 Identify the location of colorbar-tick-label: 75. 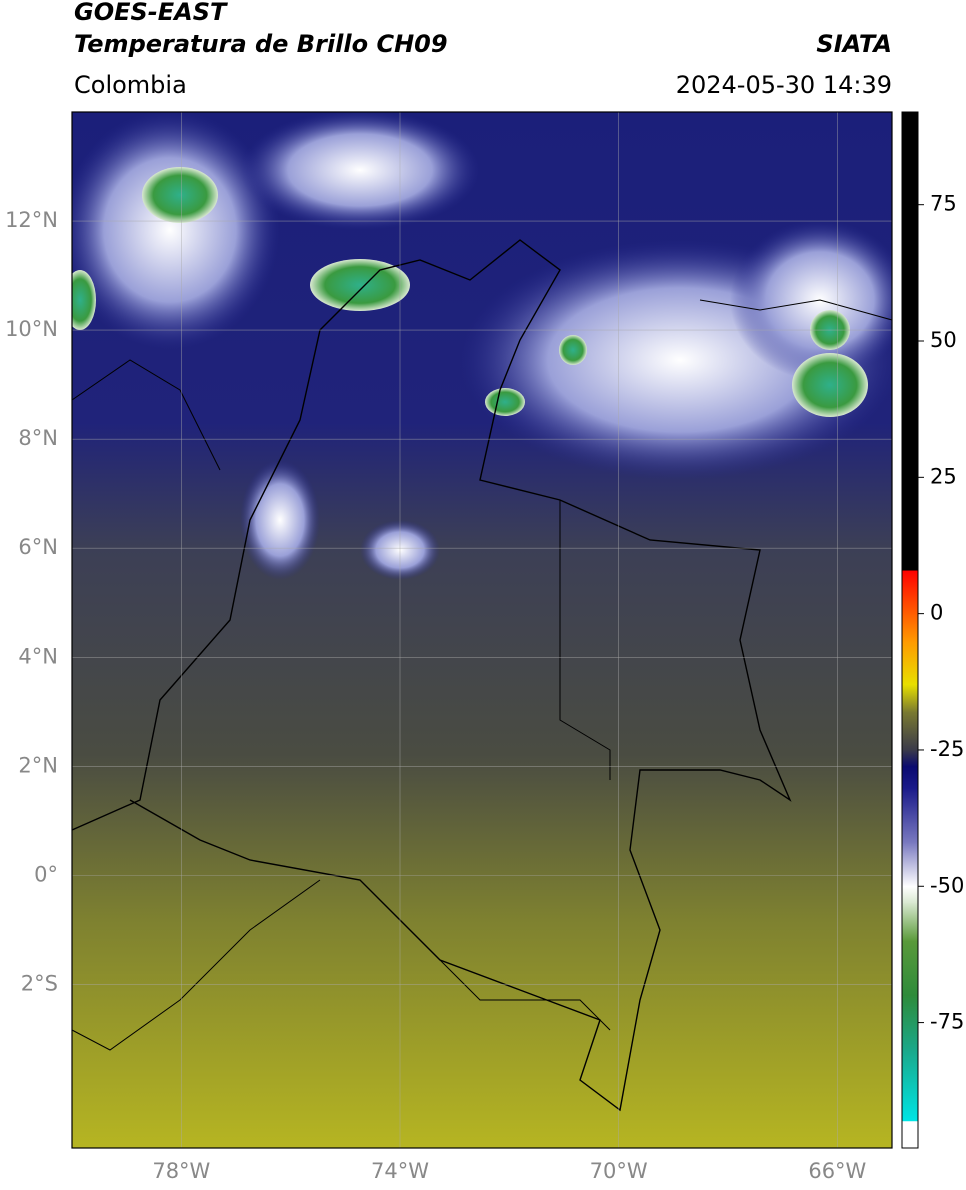
(943, 204).